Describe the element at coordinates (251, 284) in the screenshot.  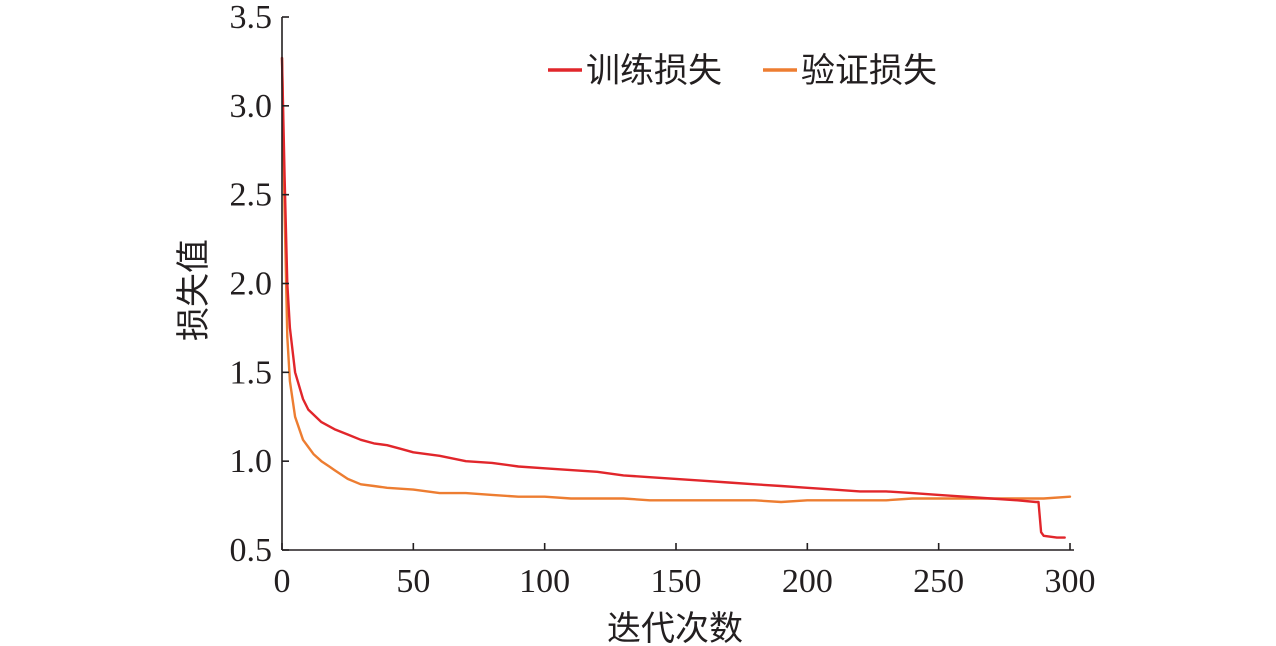
I see `y-tick-label: 2.0` at that location.